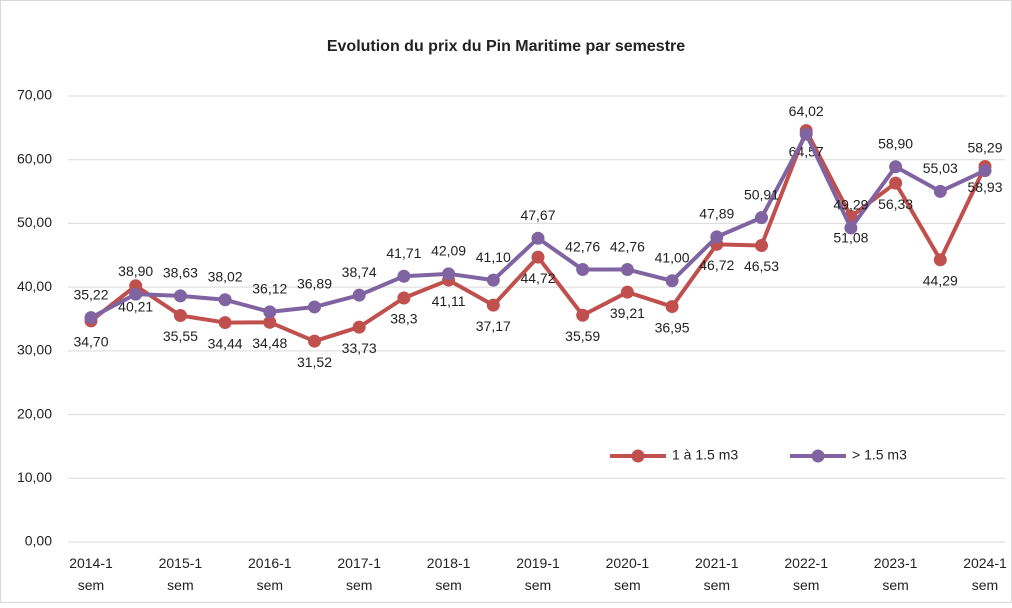 This screenshot has height=608, width=1012. Describe the element at coordinates (225, 276) in the screenshot. I see `data-label: 38,02` at that location.